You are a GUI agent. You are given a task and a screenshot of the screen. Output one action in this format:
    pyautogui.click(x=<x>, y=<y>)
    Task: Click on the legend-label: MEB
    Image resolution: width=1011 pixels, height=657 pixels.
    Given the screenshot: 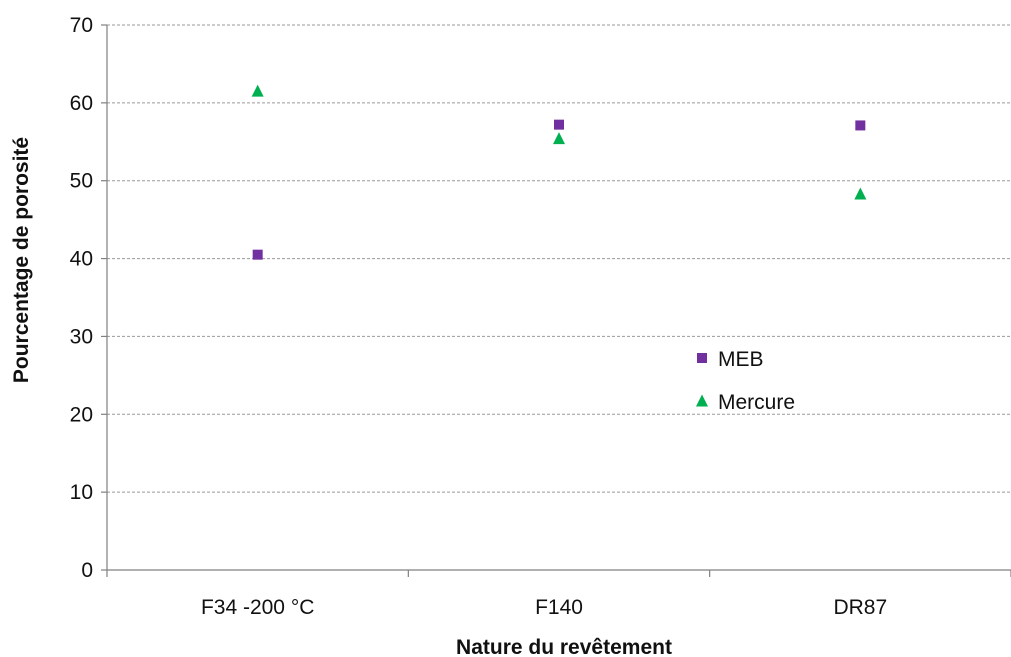 What is the action you would take?
    pyautogui.click(x=741, y=359)
    